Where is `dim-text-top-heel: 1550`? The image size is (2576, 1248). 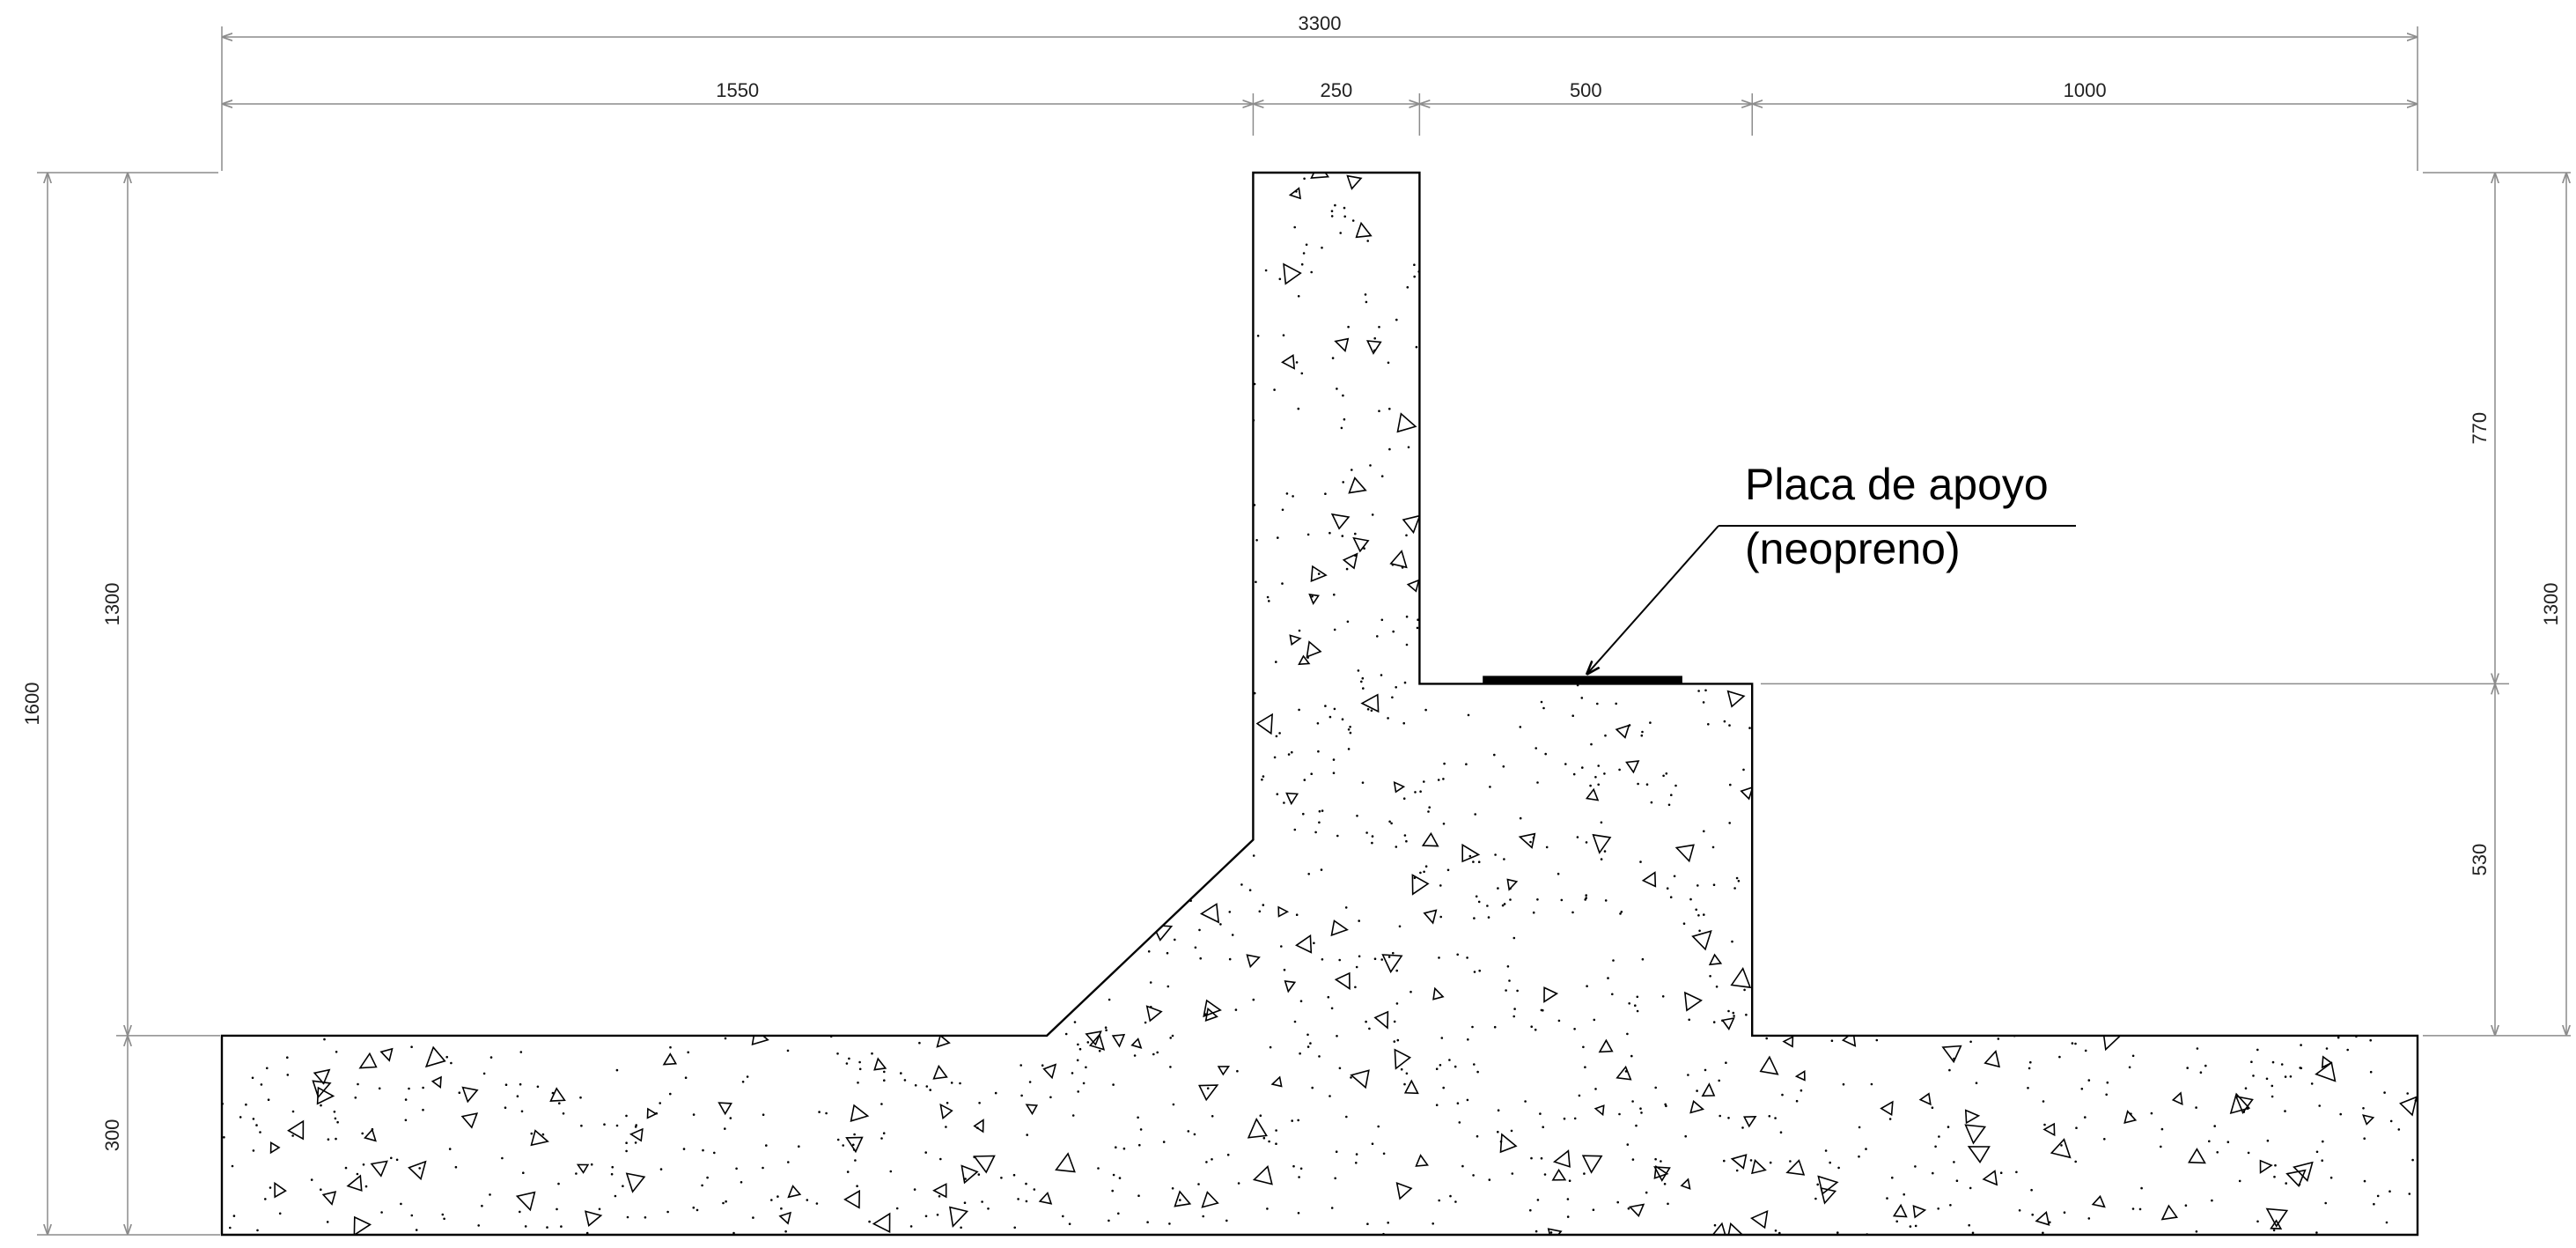
dim-text-top-heel: 1550 is located at coordinates (738, 90).